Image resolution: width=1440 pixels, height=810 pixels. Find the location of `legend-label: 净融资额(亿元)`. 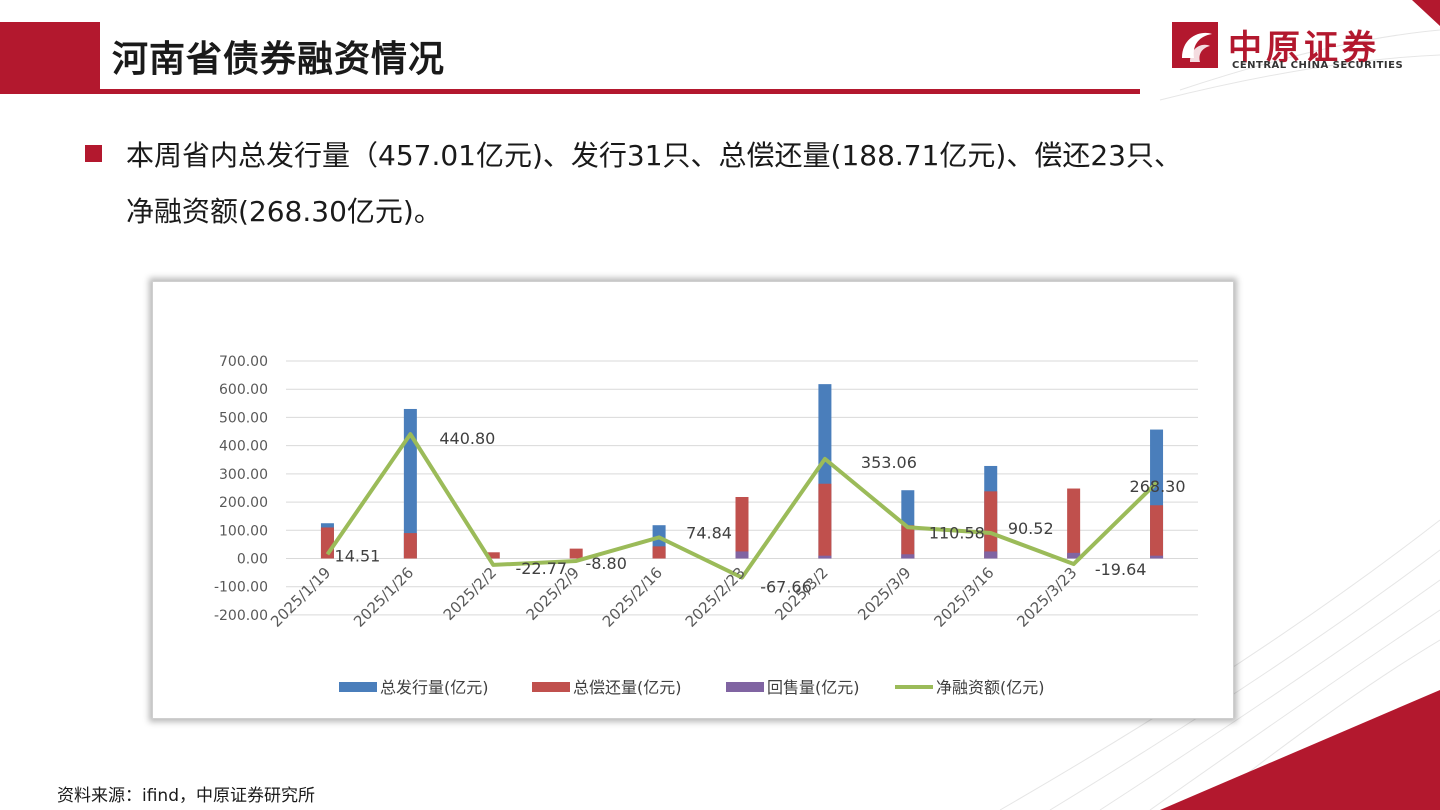

legend-label: 净融资额(亿元) is located at coordinates (990, 687).